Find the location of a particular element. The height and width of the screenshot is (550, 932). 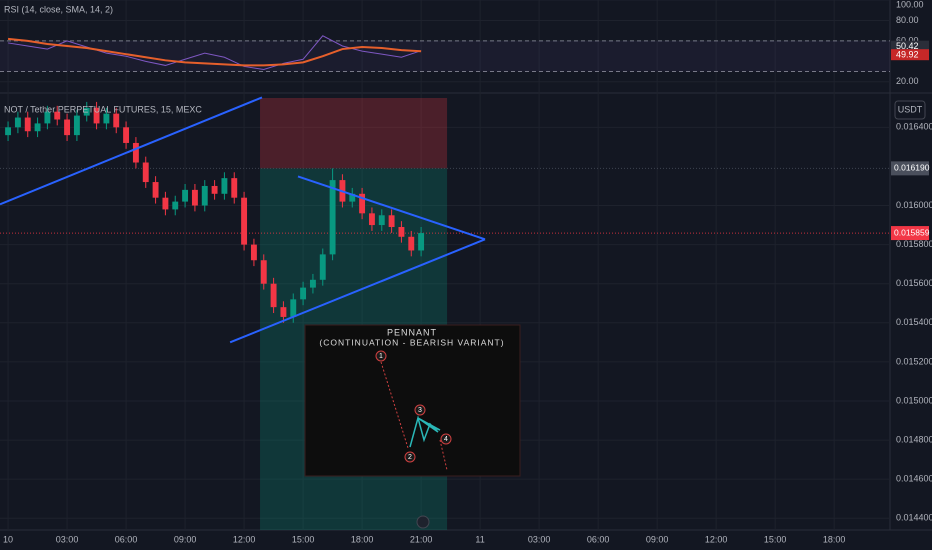

y-tick-label: 0.014800 is located at coordinates (914, 439).